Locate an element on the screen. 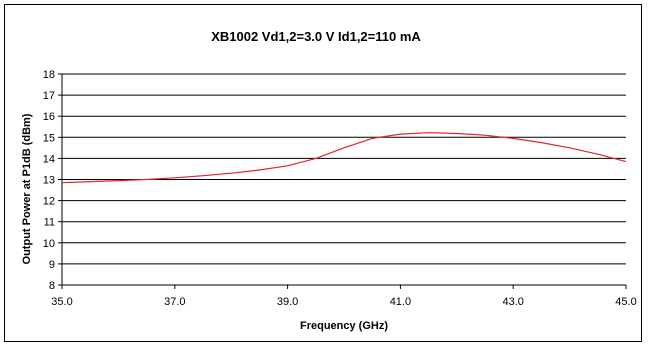  y-tick-label: 17 is located at coordinates (49, 96).